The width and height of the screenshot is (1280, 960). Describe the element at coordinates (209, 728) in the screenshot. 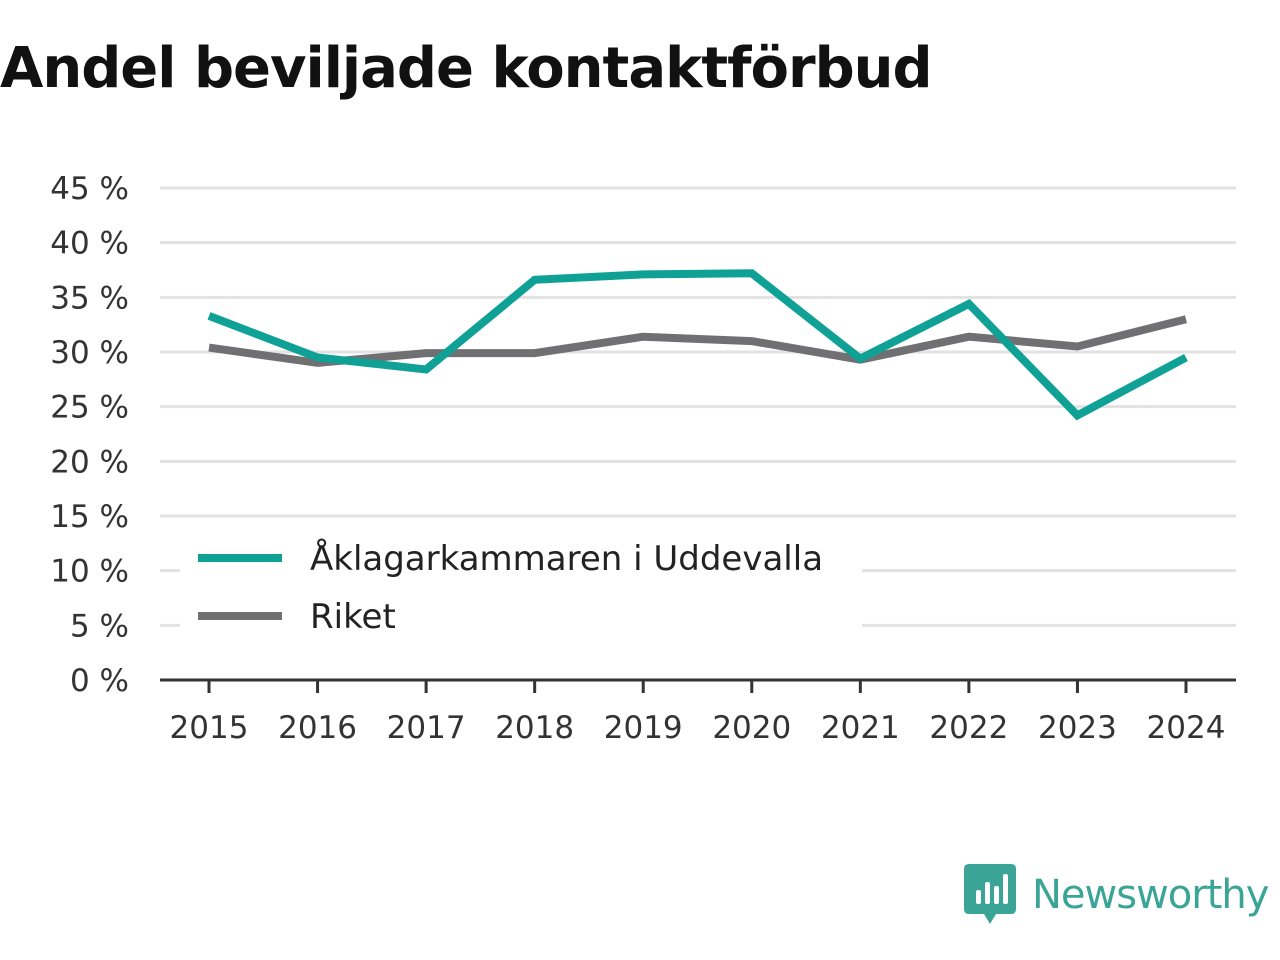

I see `x-tick-label: 2015` at that location.